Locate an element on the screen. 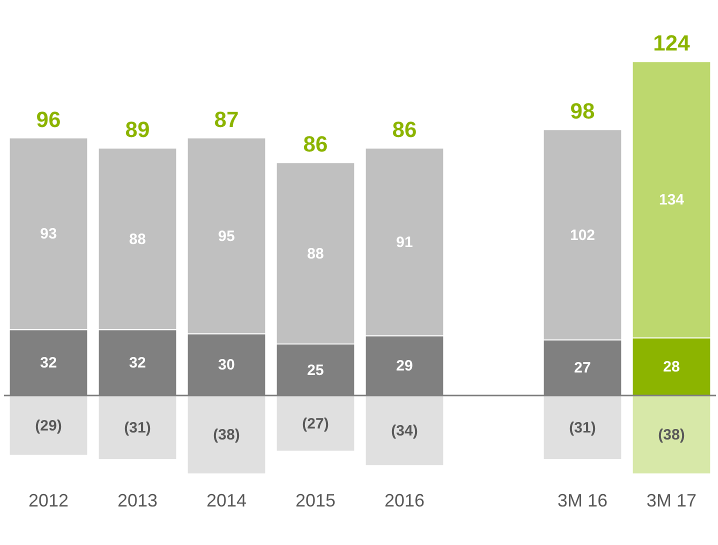  total-label: 87 is located at coordinates (226, 119).